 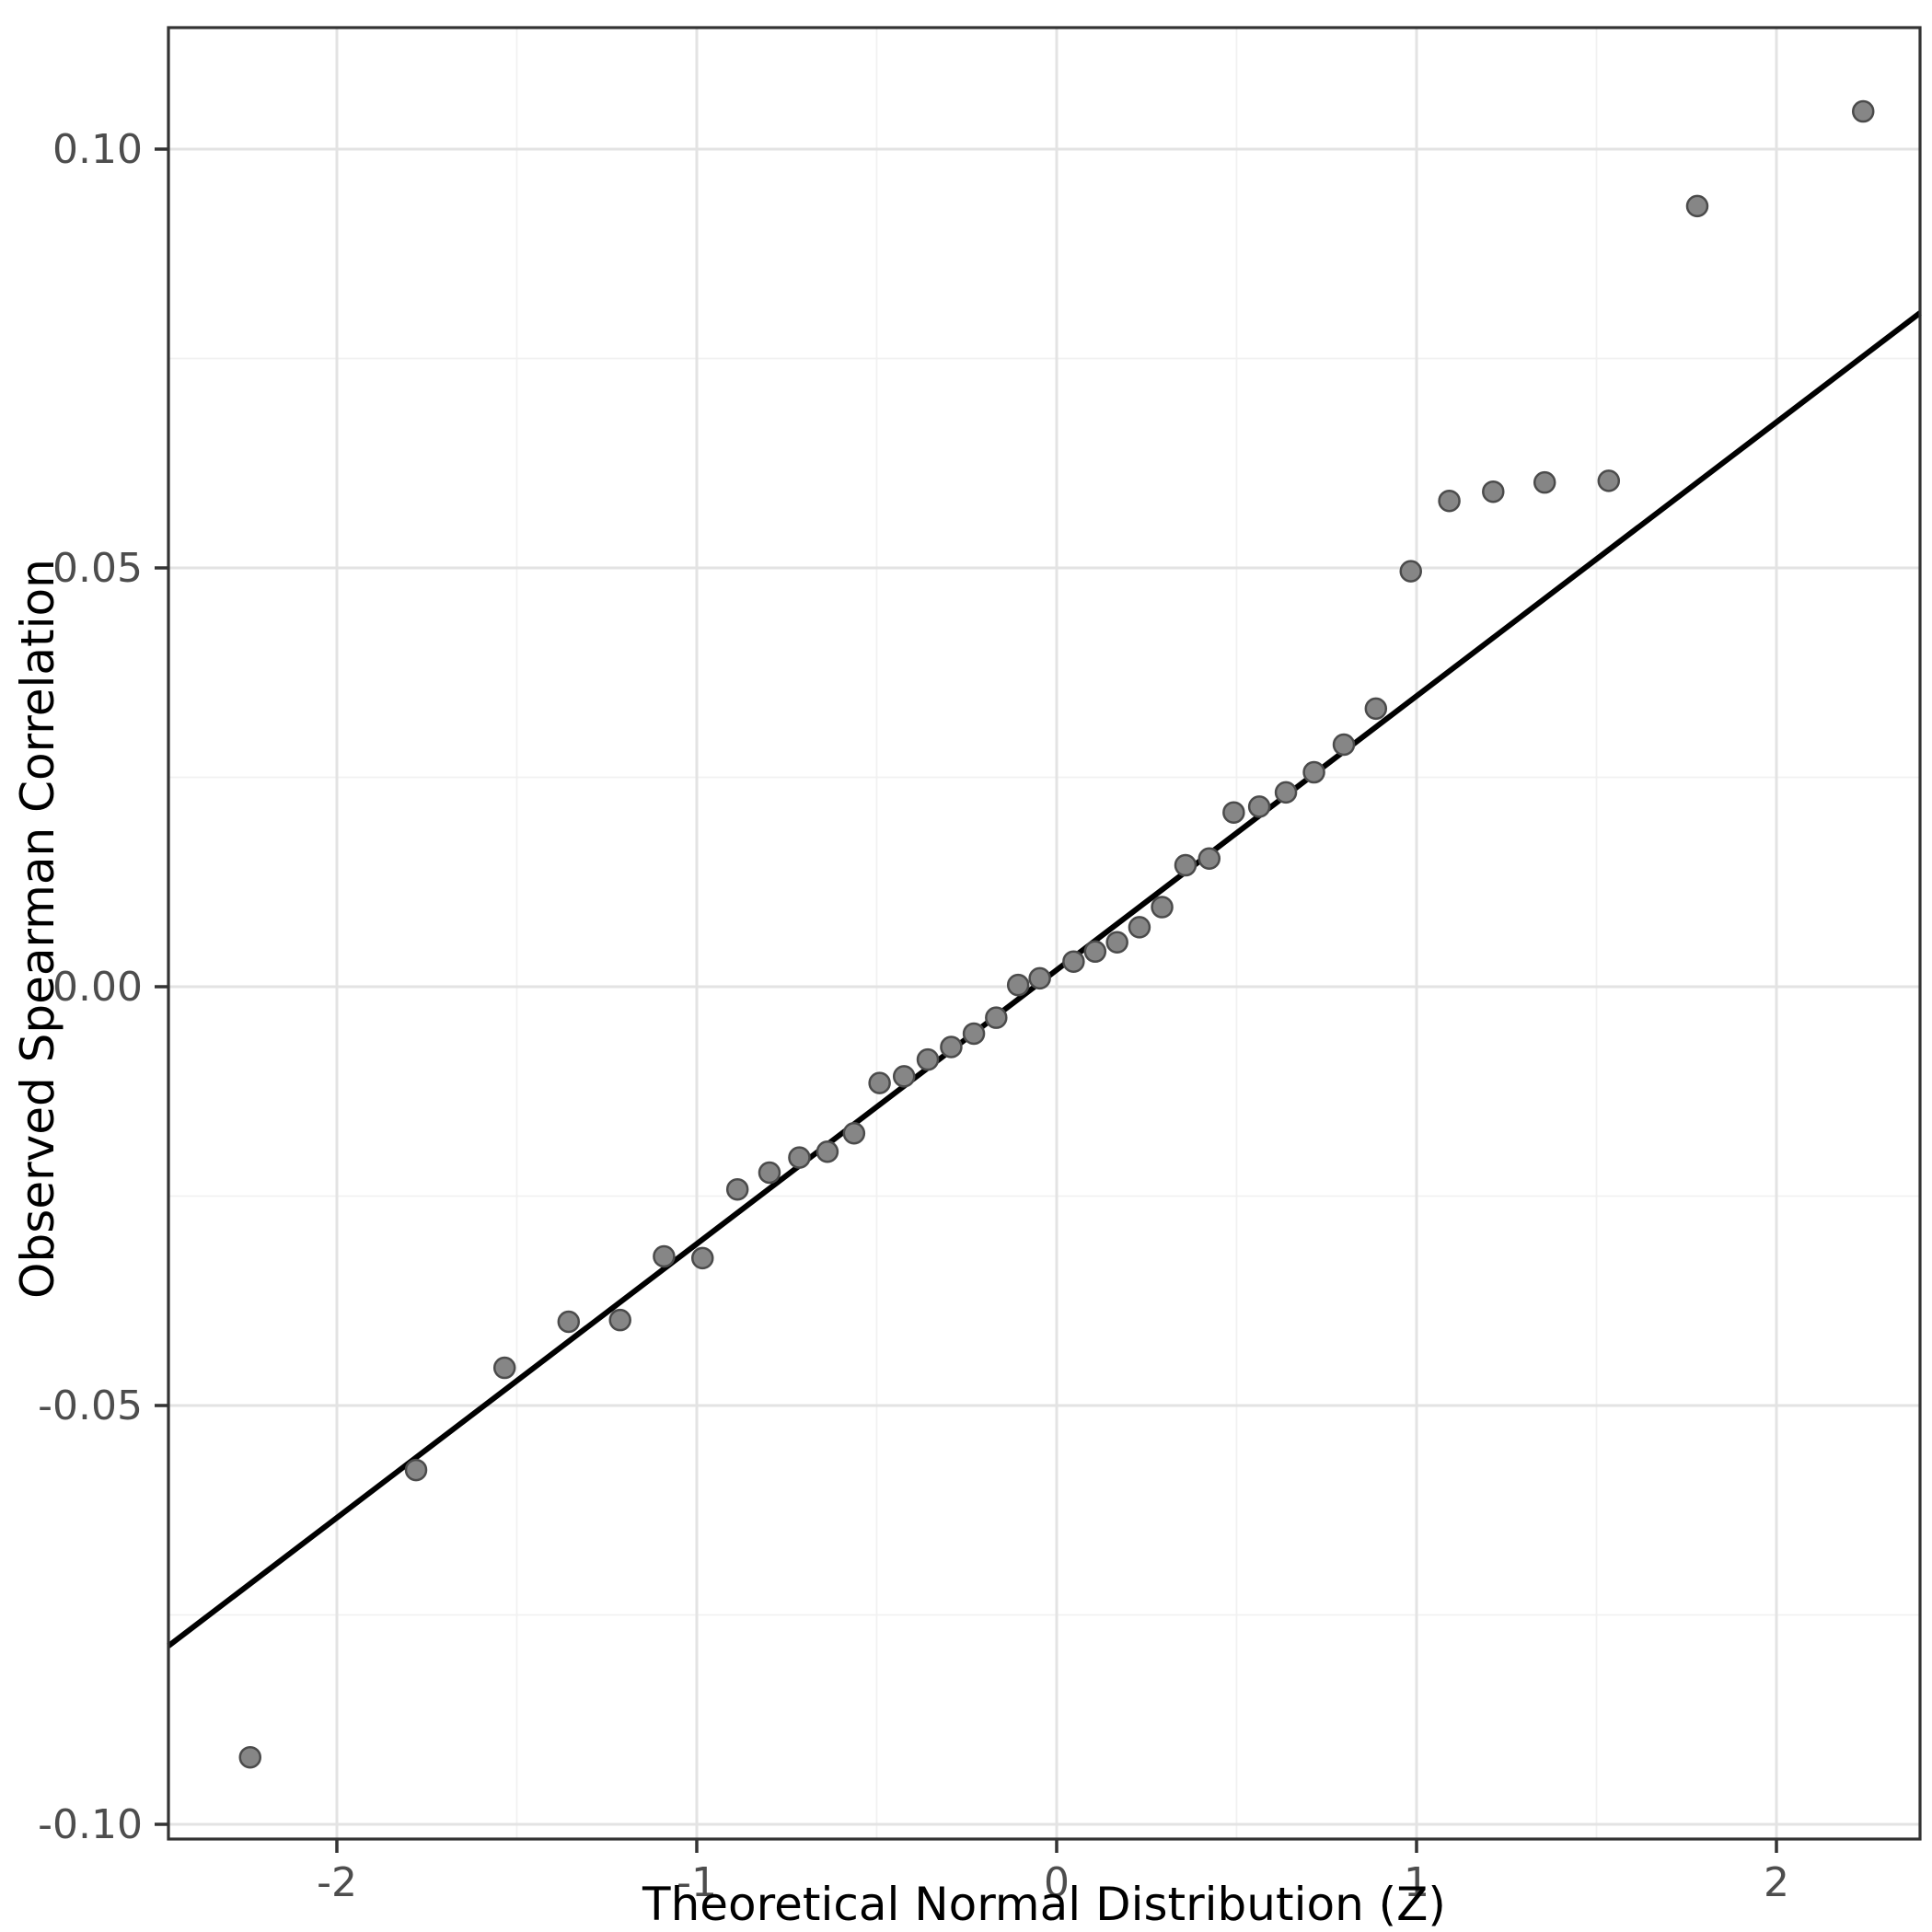 I want to click on x-axis-tick-label: -2, so click(x=337, y=1883).